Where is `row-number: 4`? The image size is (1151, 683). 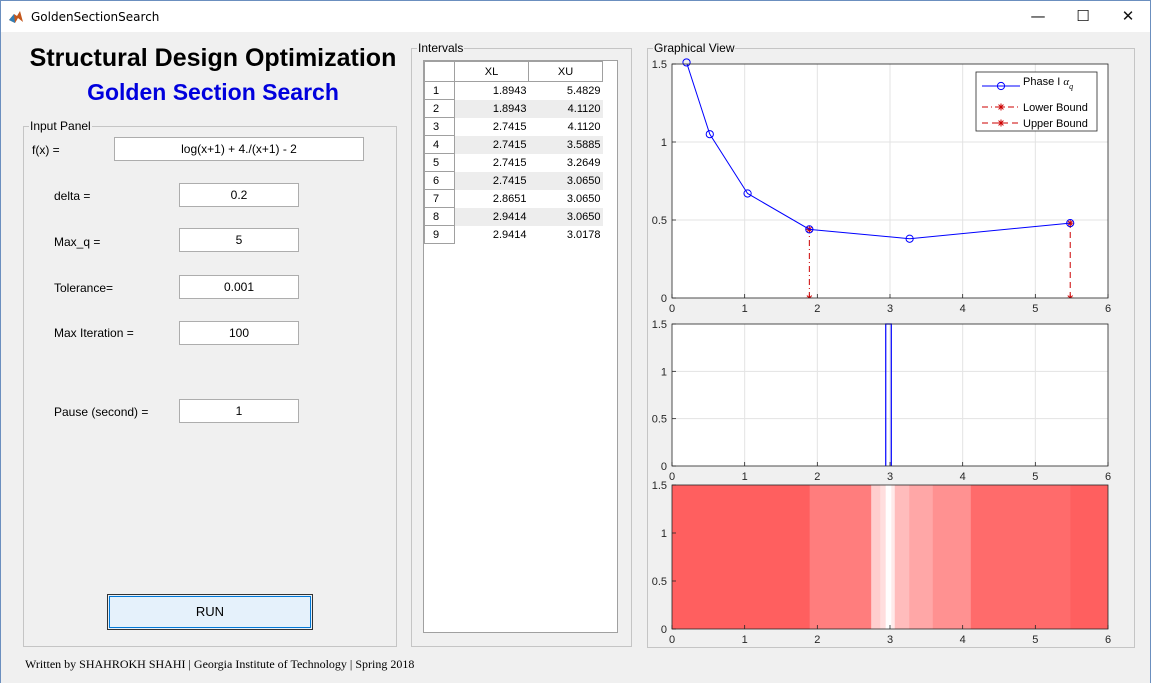 row-number: 4 is located at coordinates (439, 144).